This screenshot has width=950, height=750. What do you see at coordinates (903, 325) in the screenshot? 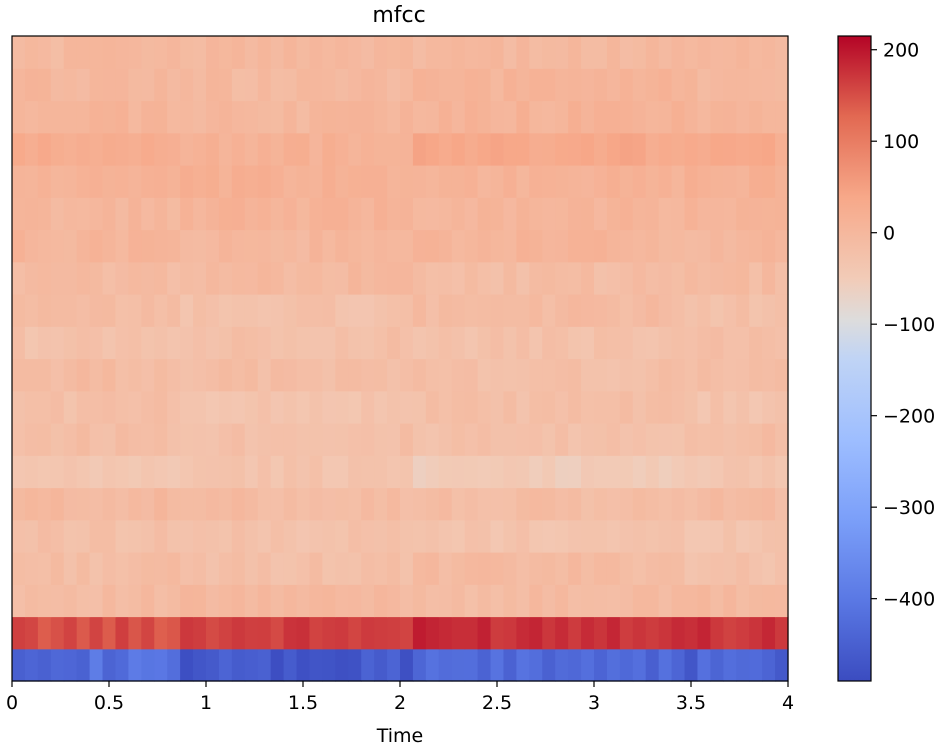
I see `colorbar-ticks: 200 100 0 −100 −200 −300 −400` at bounding box center [903, 325].